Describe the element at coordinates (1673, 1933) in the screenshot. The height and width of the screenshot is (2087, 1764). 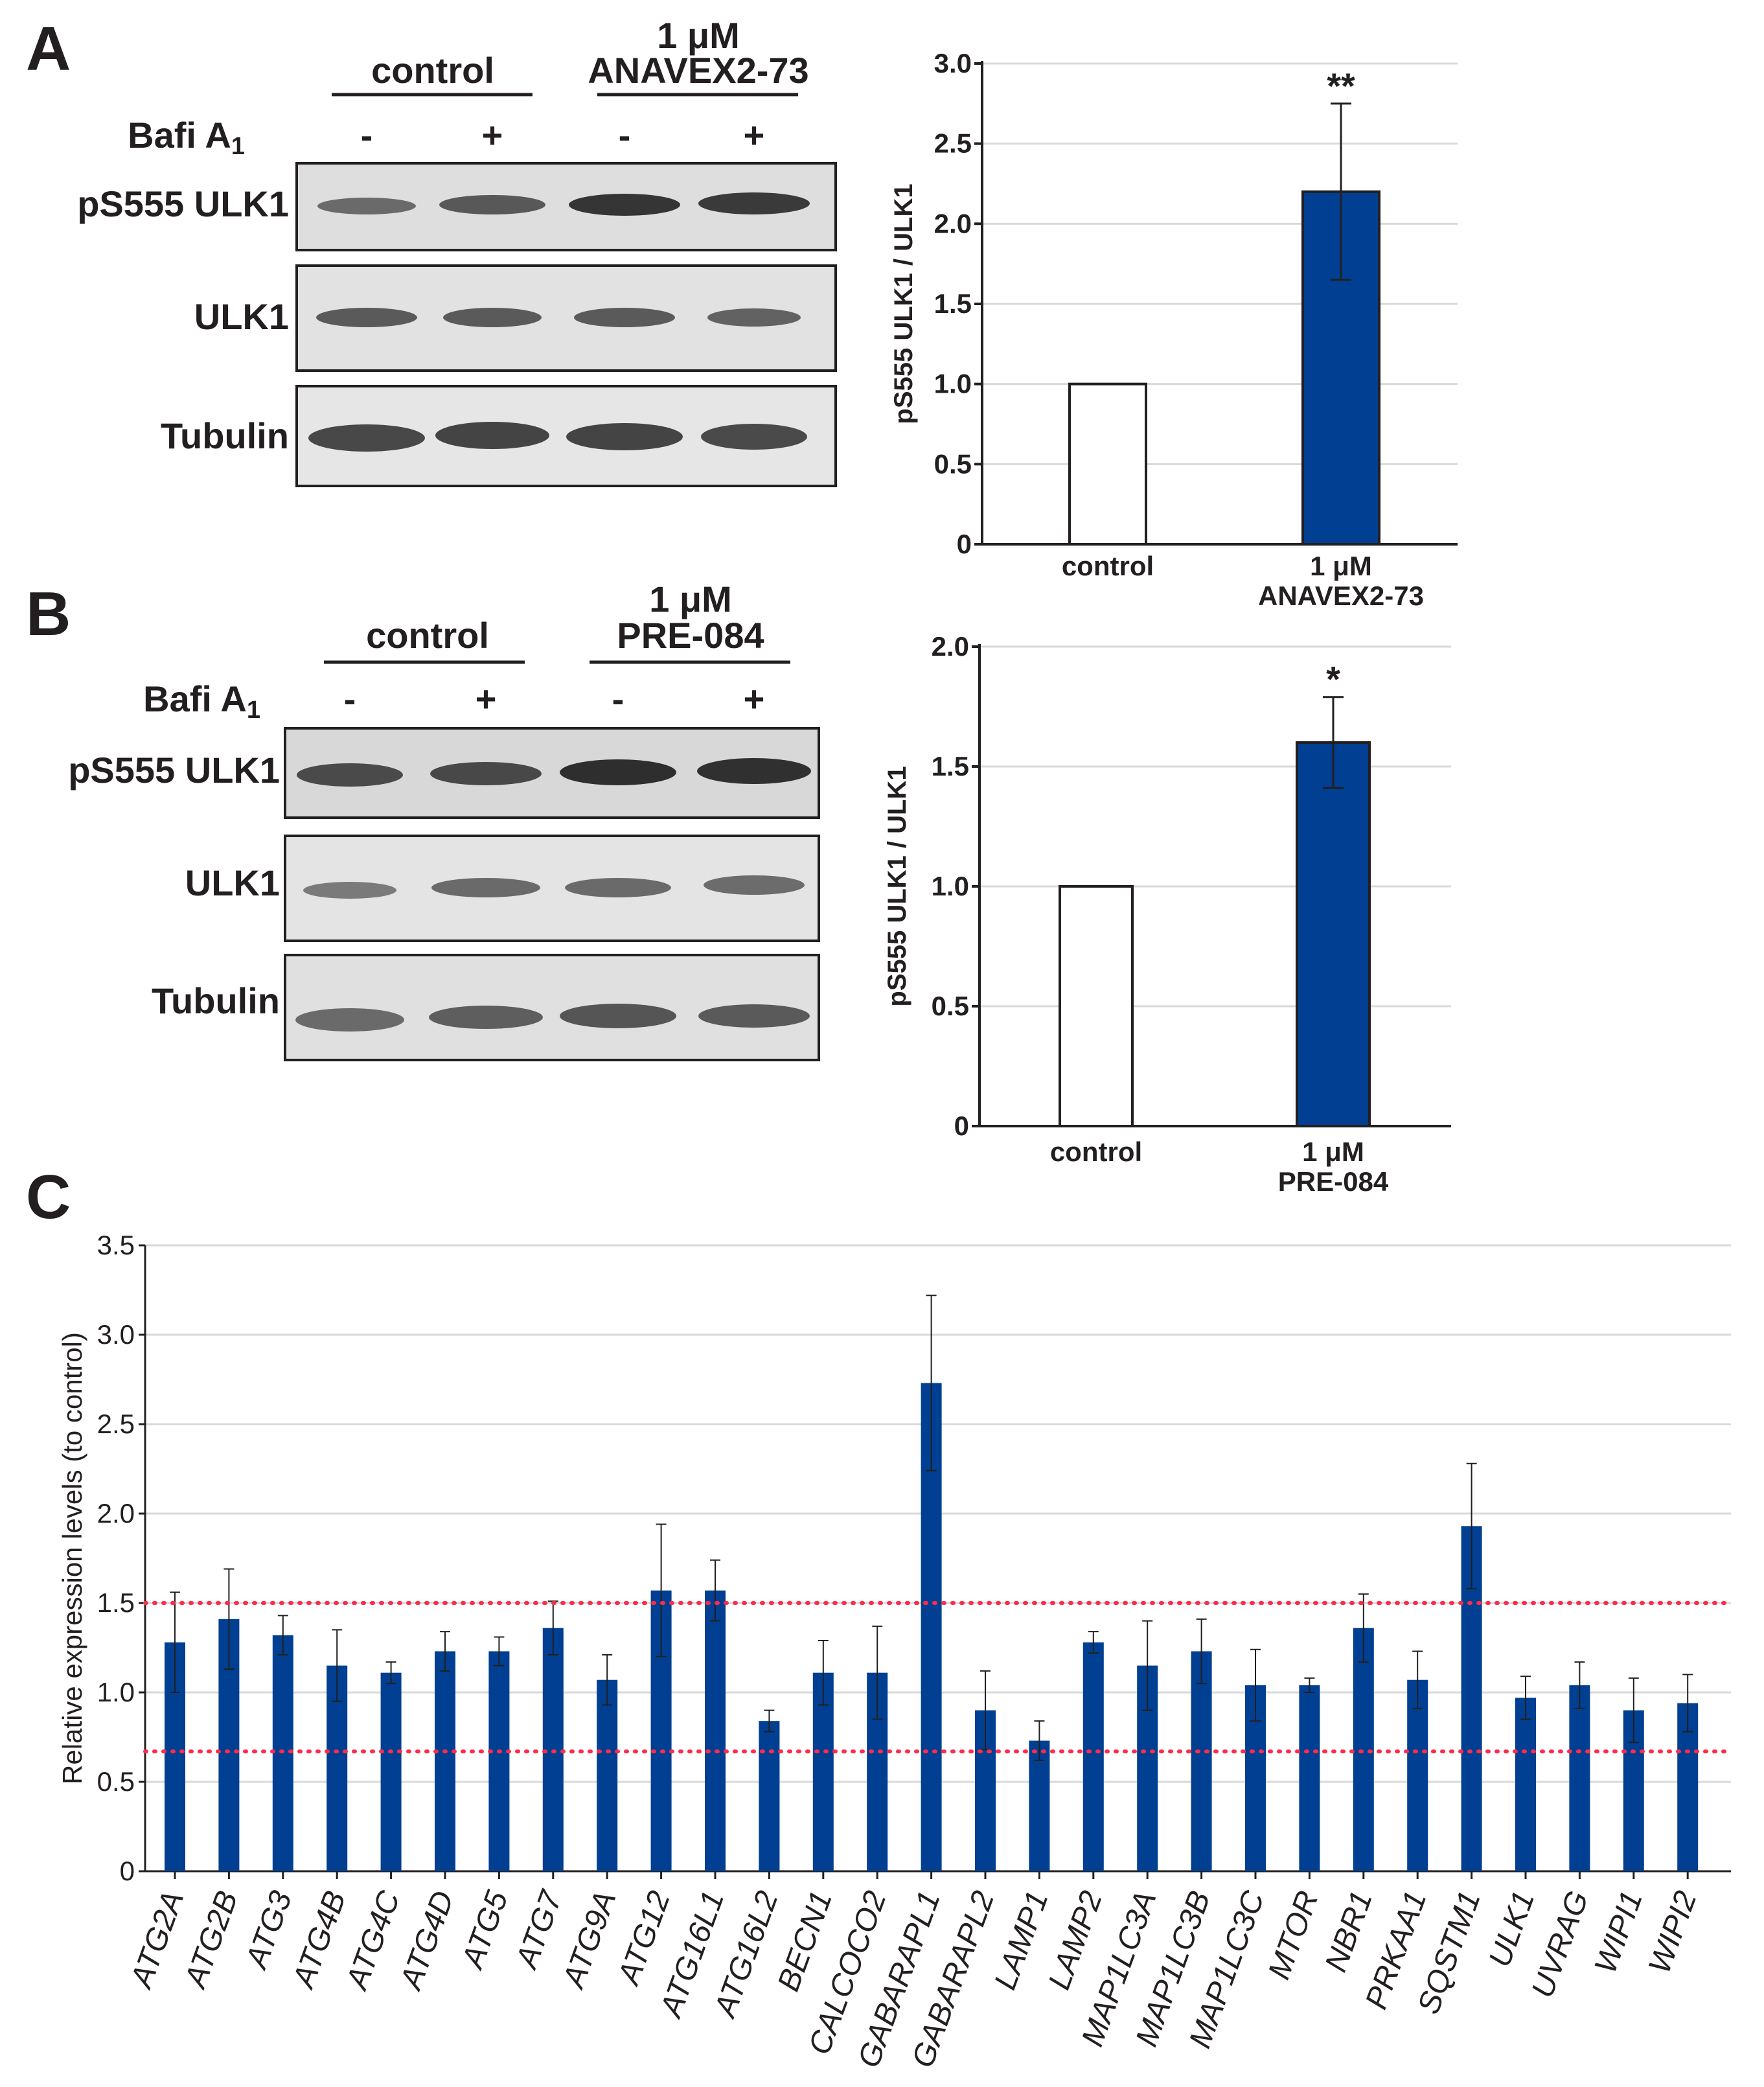
I see `x-category-label: WIPI2` at that location.